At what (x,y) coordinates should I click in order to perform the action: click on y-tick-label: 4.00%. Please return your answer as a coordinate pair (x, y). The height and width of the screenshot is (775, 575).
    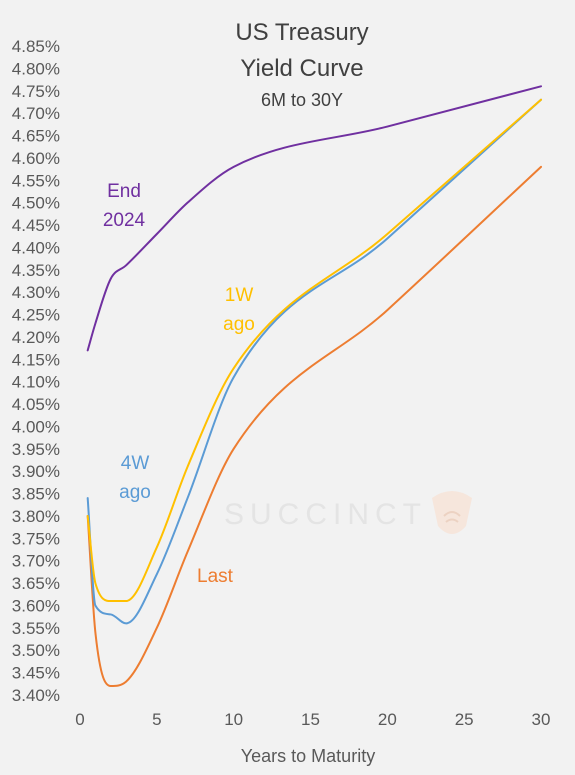
    Looking at the image, I should click on (36, 426).